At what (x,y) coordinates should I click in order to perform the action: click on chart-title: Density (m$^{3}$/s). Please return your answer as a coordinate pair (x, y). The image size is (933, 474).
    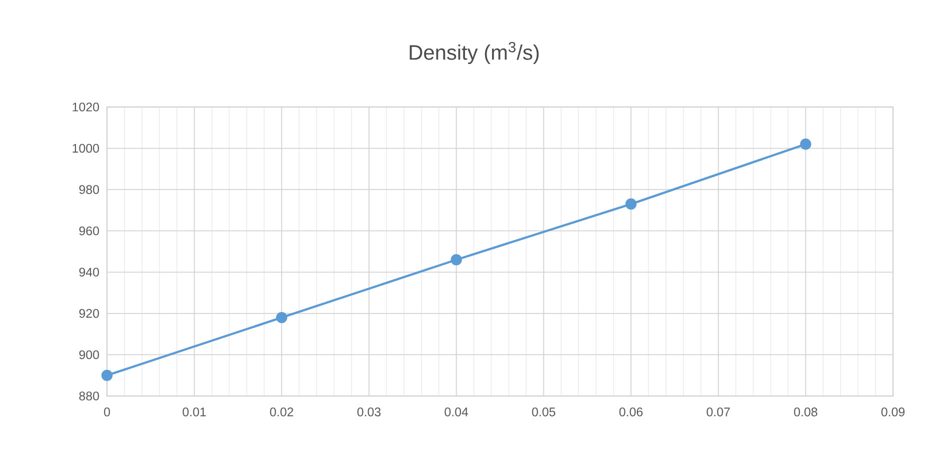
    Looking at the image, I should click on (474, 53).